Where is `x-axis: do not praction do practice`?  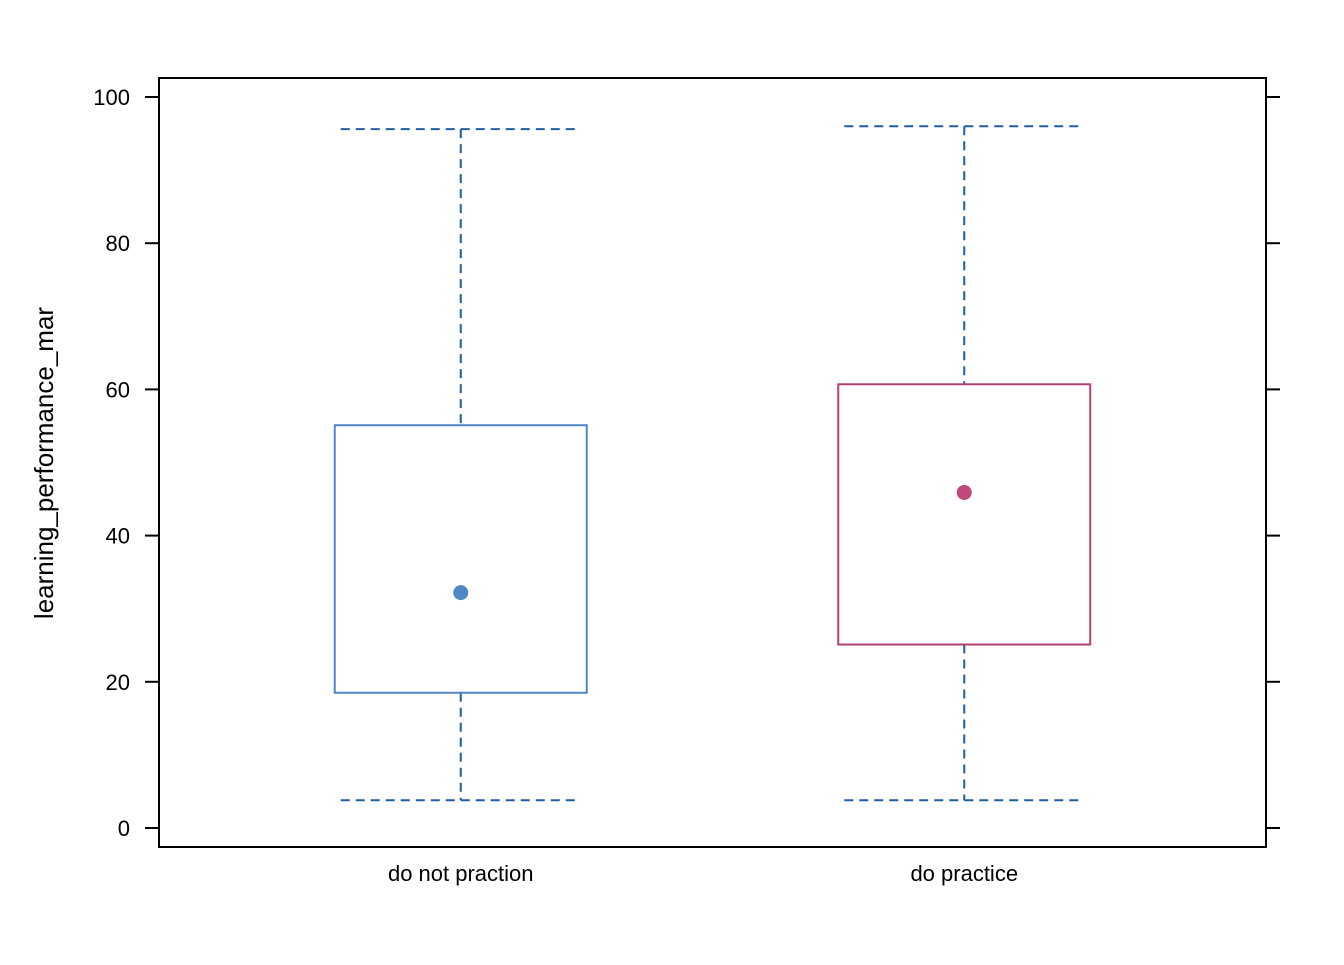 x-axis: do not praction do practice is located at coordinates (703, 873).